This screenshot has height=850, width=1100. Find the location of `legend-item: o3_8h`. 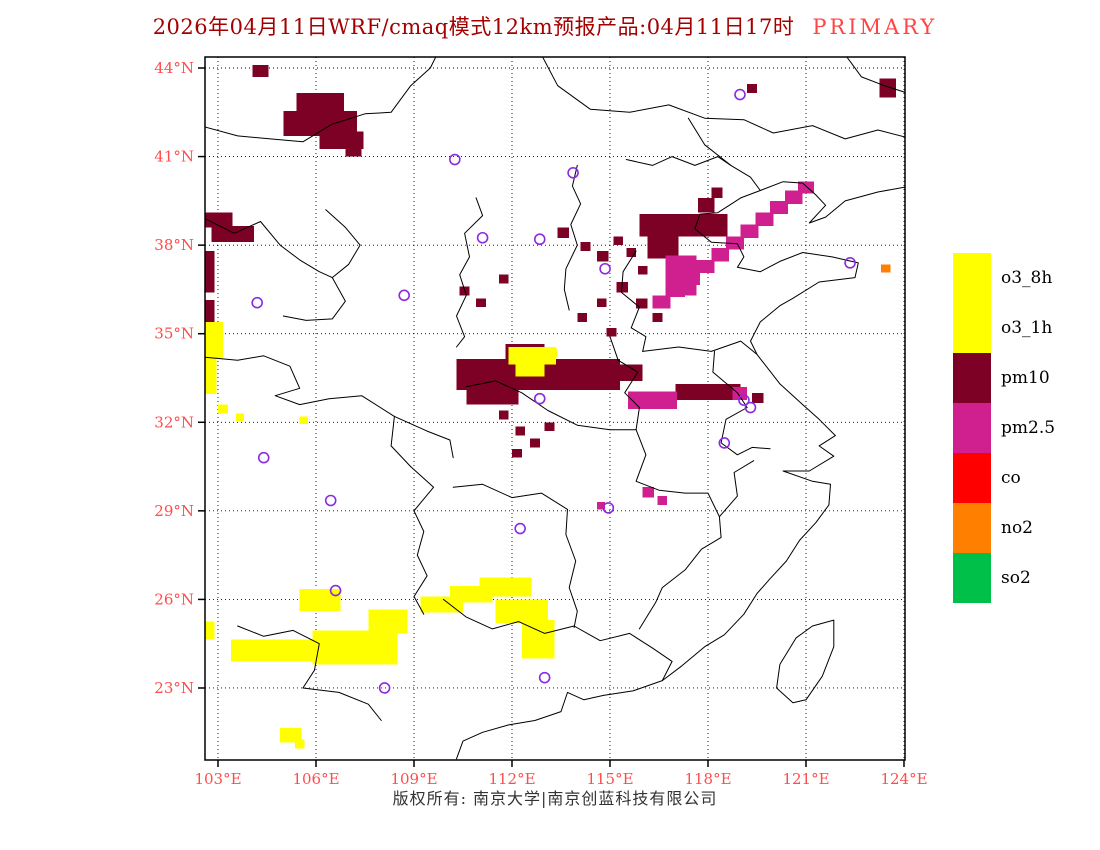

legend-item: o3_8h is located at coordinates (1004, 278).